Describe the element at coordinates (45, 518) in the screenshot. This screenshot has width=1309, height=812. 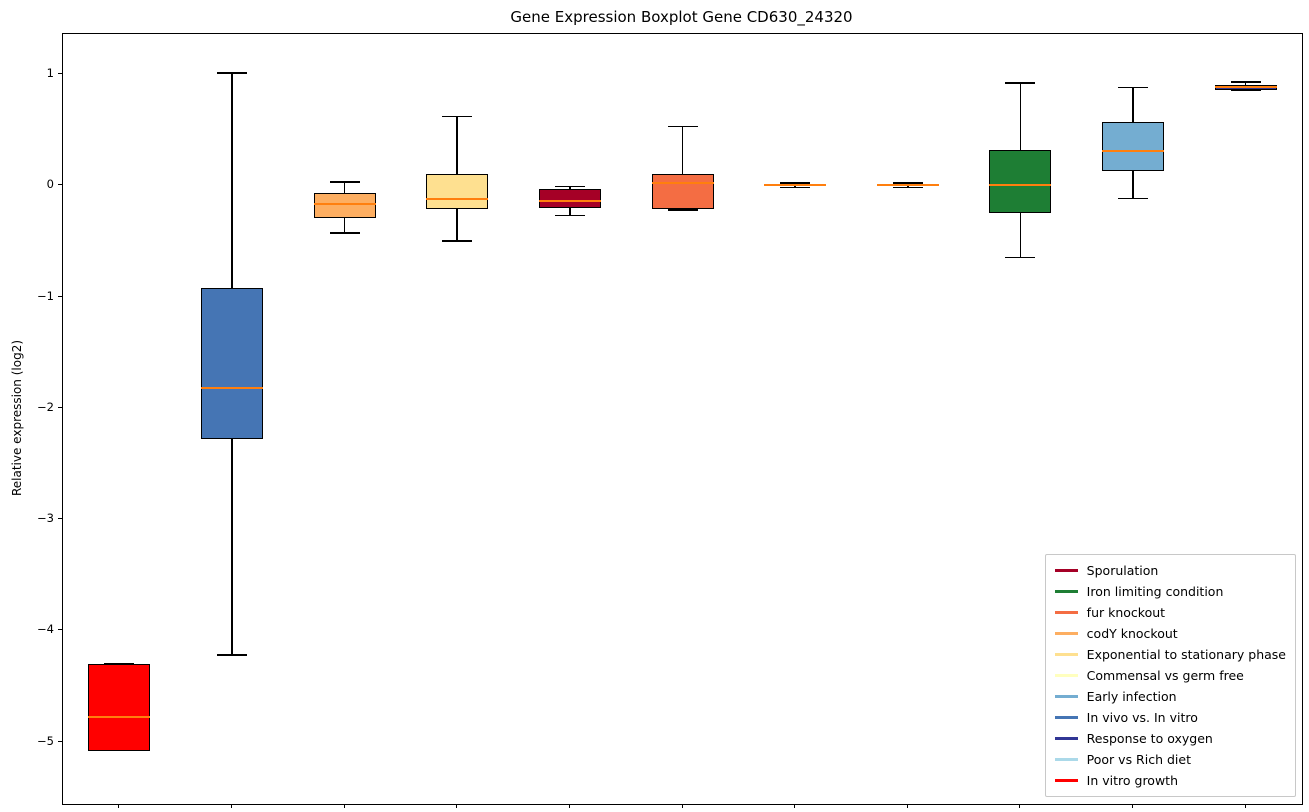
I see `y-tick-label: −3` at that location.